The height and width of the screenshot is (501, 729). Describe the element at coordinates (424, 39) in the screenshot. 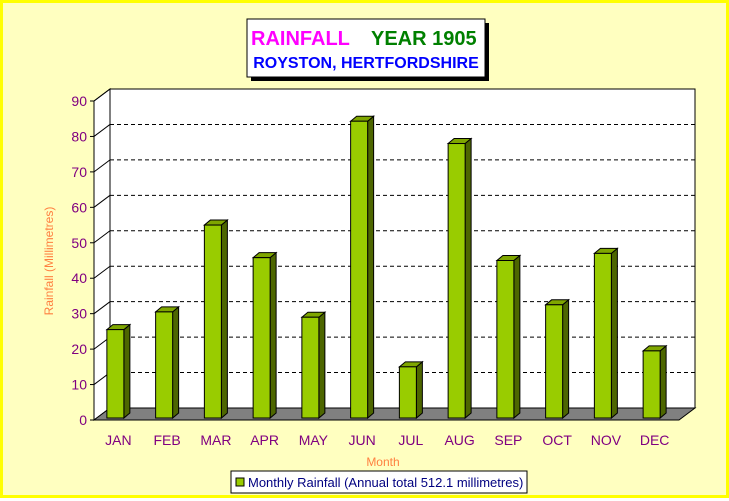

I see `chart-title-year: YEAR 1905` at that location.